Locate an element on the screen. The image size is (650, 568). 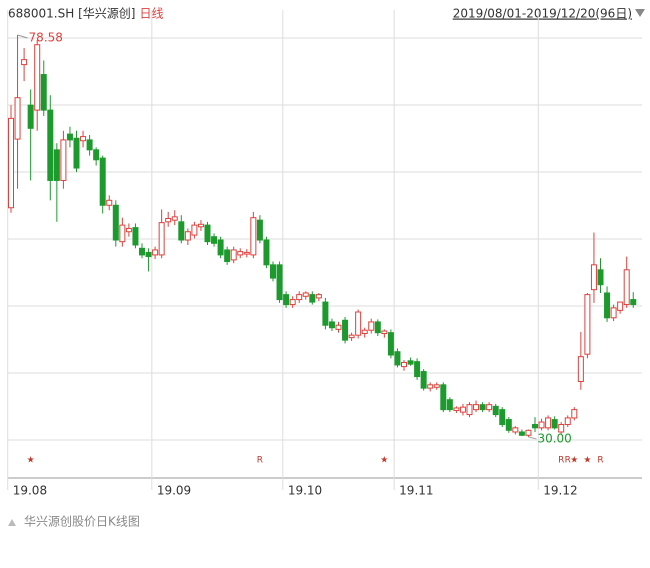
x-tick-label: 19.11 is located at coordinates (416, 491).